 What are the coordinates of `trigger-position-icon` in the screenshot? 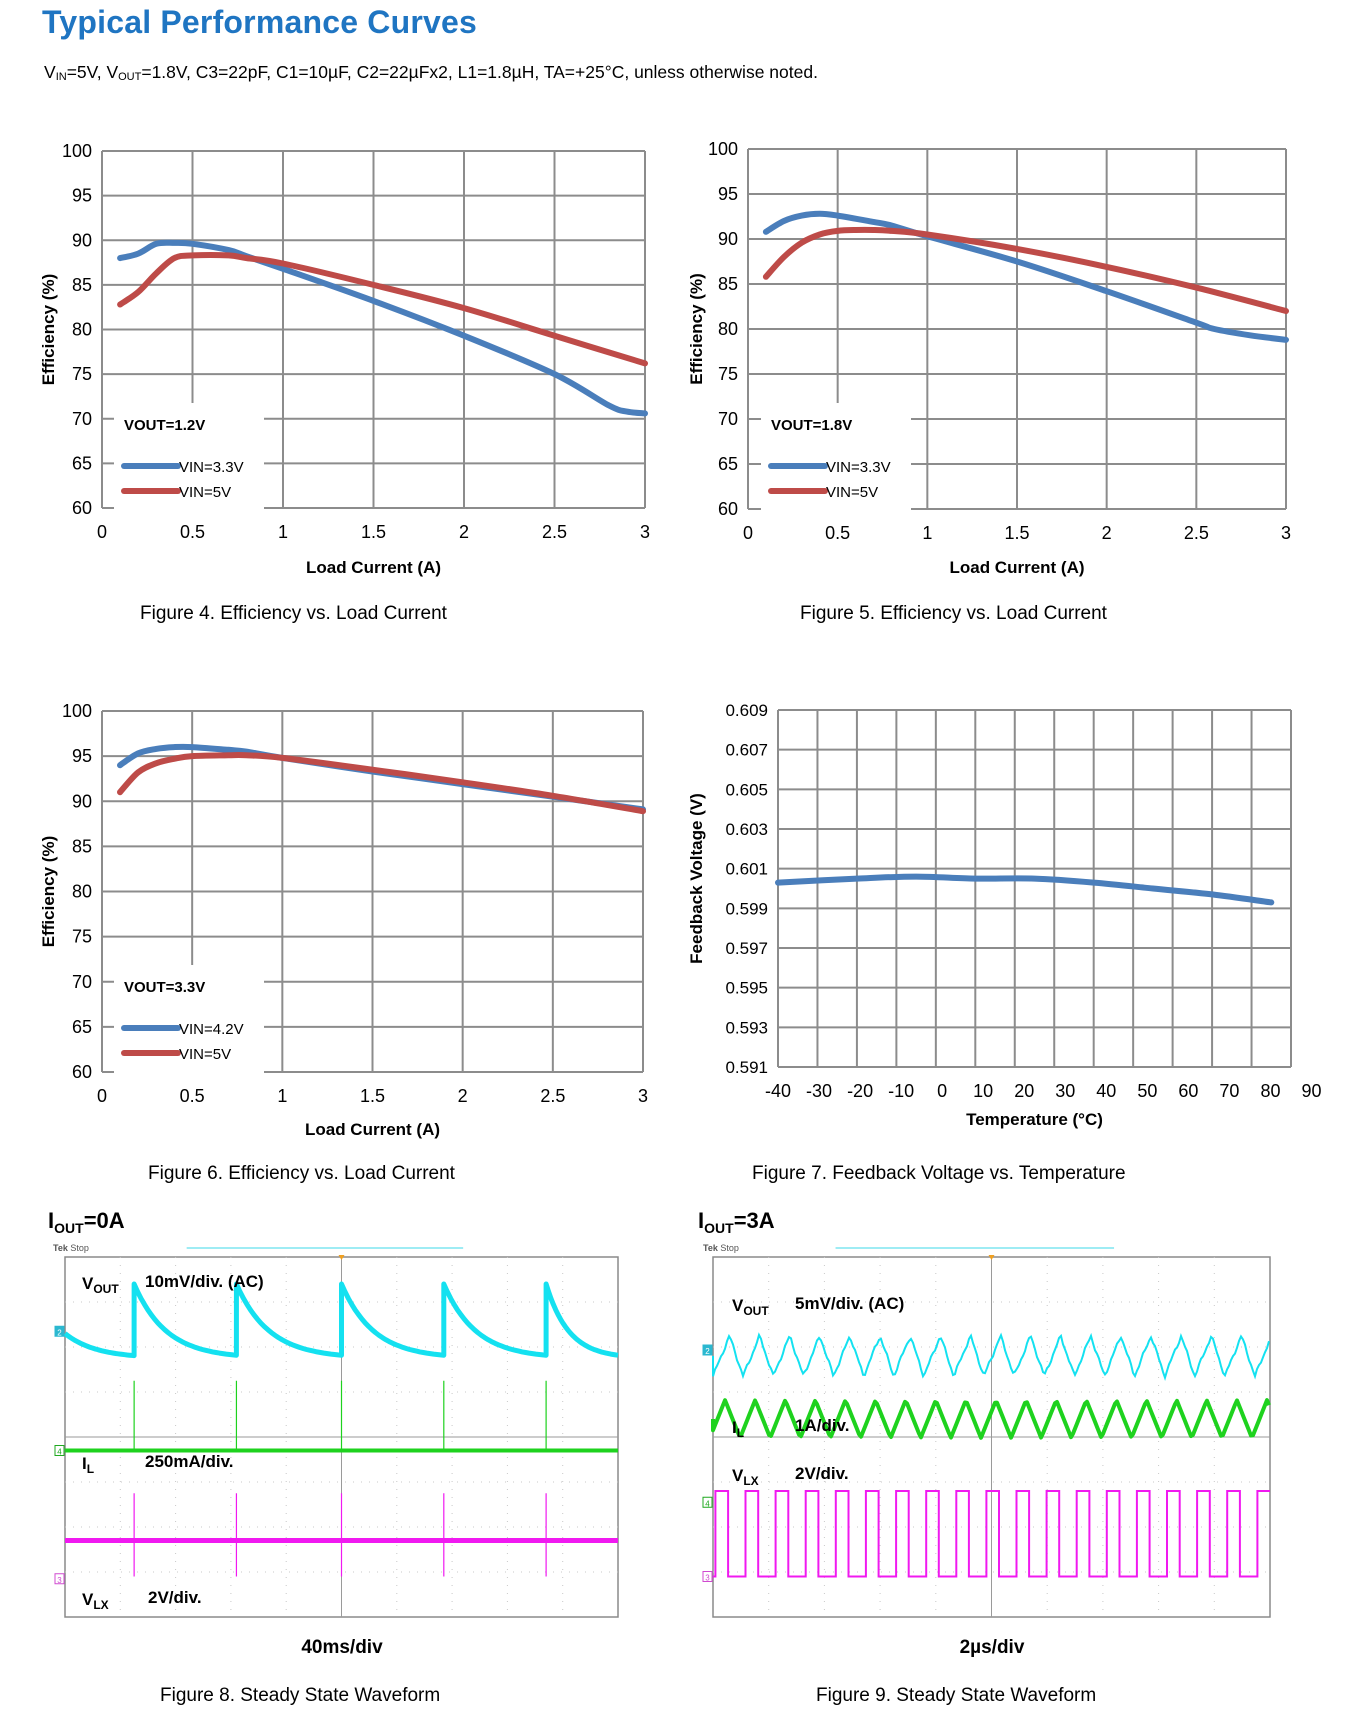 It's located at (991, 1257).